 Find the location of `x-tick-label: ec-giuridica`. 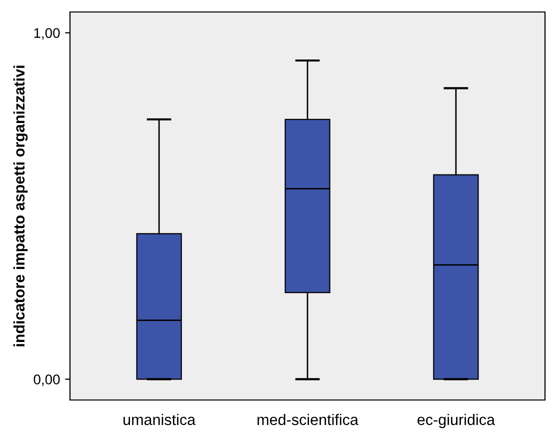

x-tick-label: ec-giuridica is located at coordinates (456, 421).